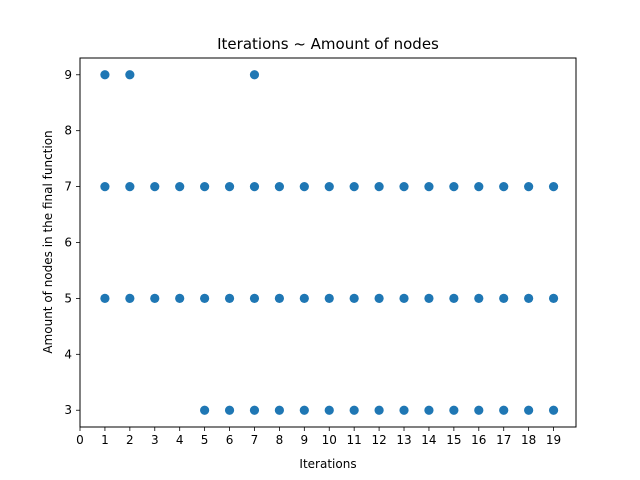 The image size is (640, 480). What do you see at coordinates (180, 440) in the screenshot?
I see `x-tick-label: 4` at bounding box center [180, 440].